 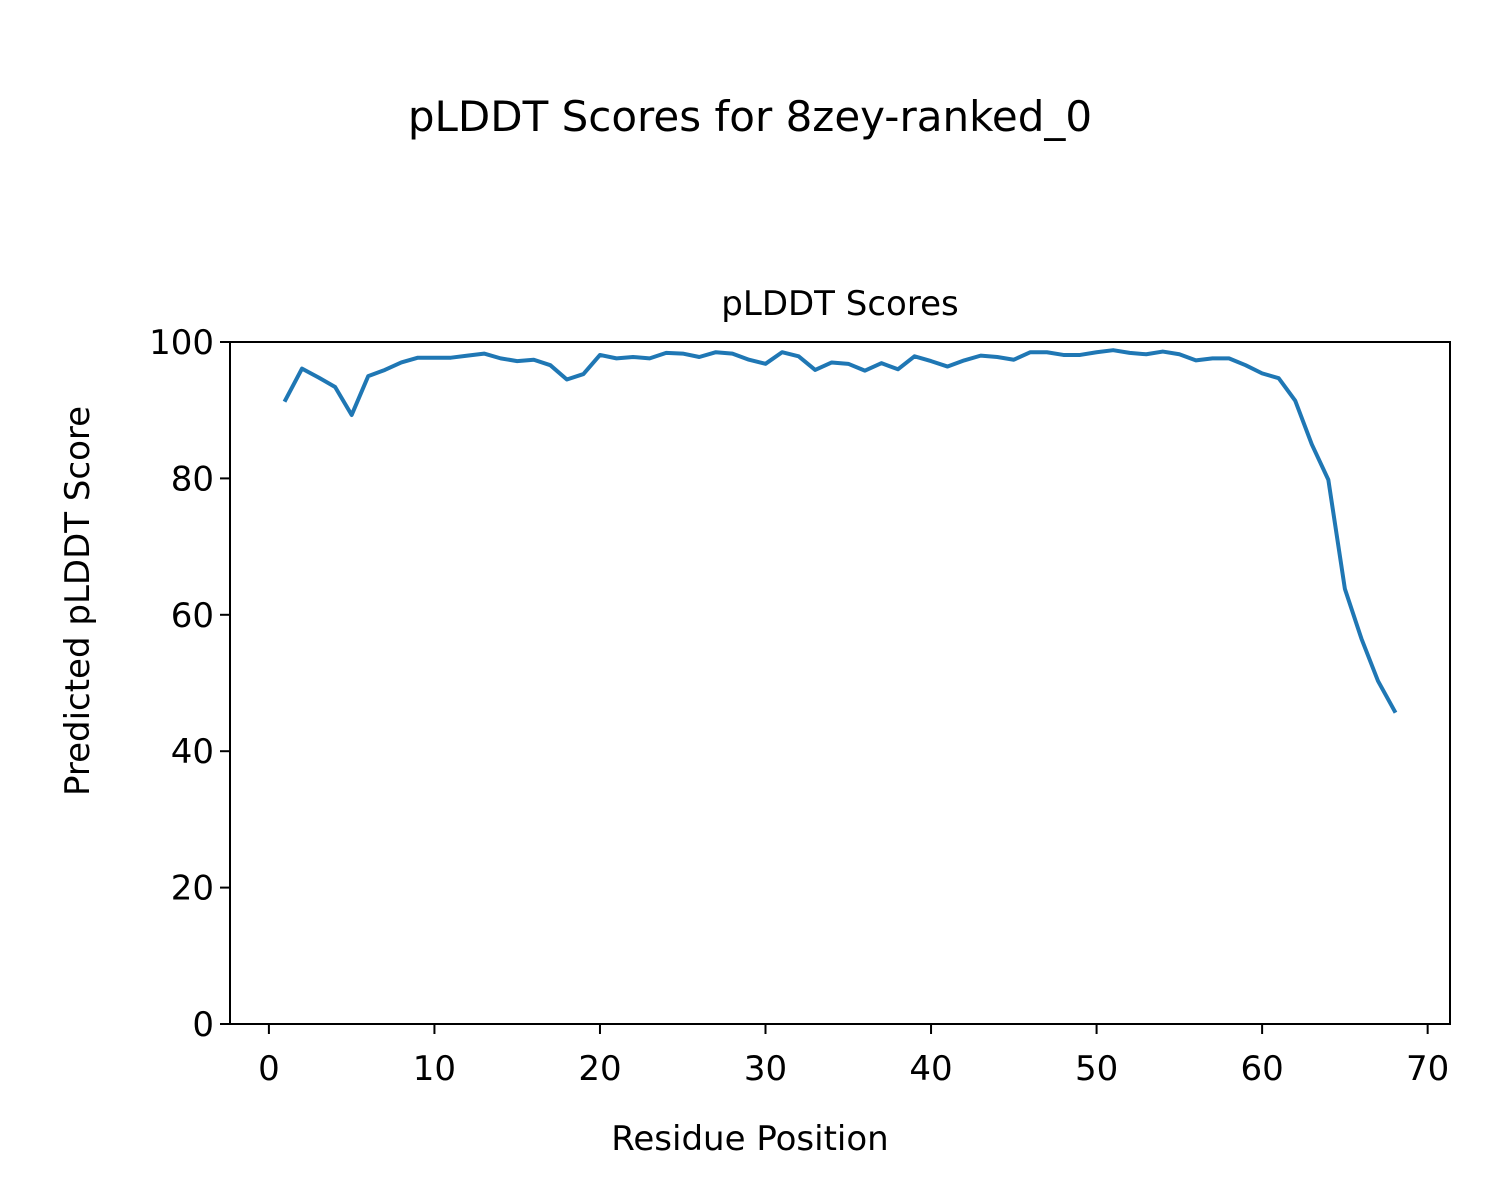 I want to click on x-tick-label: 10, so click(x=434, y=1069).